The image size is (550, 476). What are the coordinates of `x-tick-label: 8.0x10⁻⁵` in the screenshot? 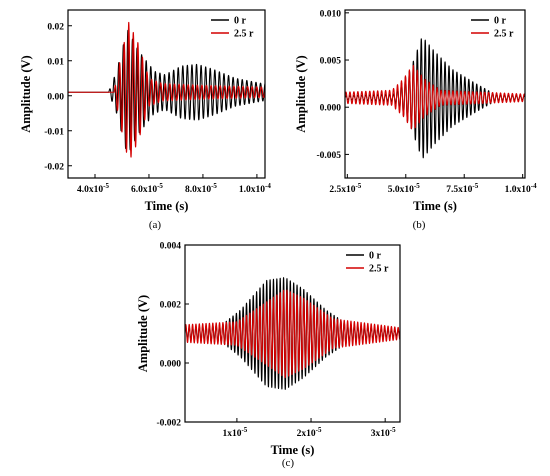 It's located at (201, 188).